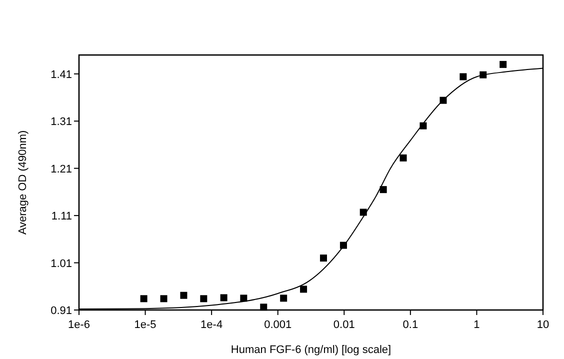  Describe the element at coordinates (61, 311) in the screenshot. I see `y-tick-label: 0.91` at that location.